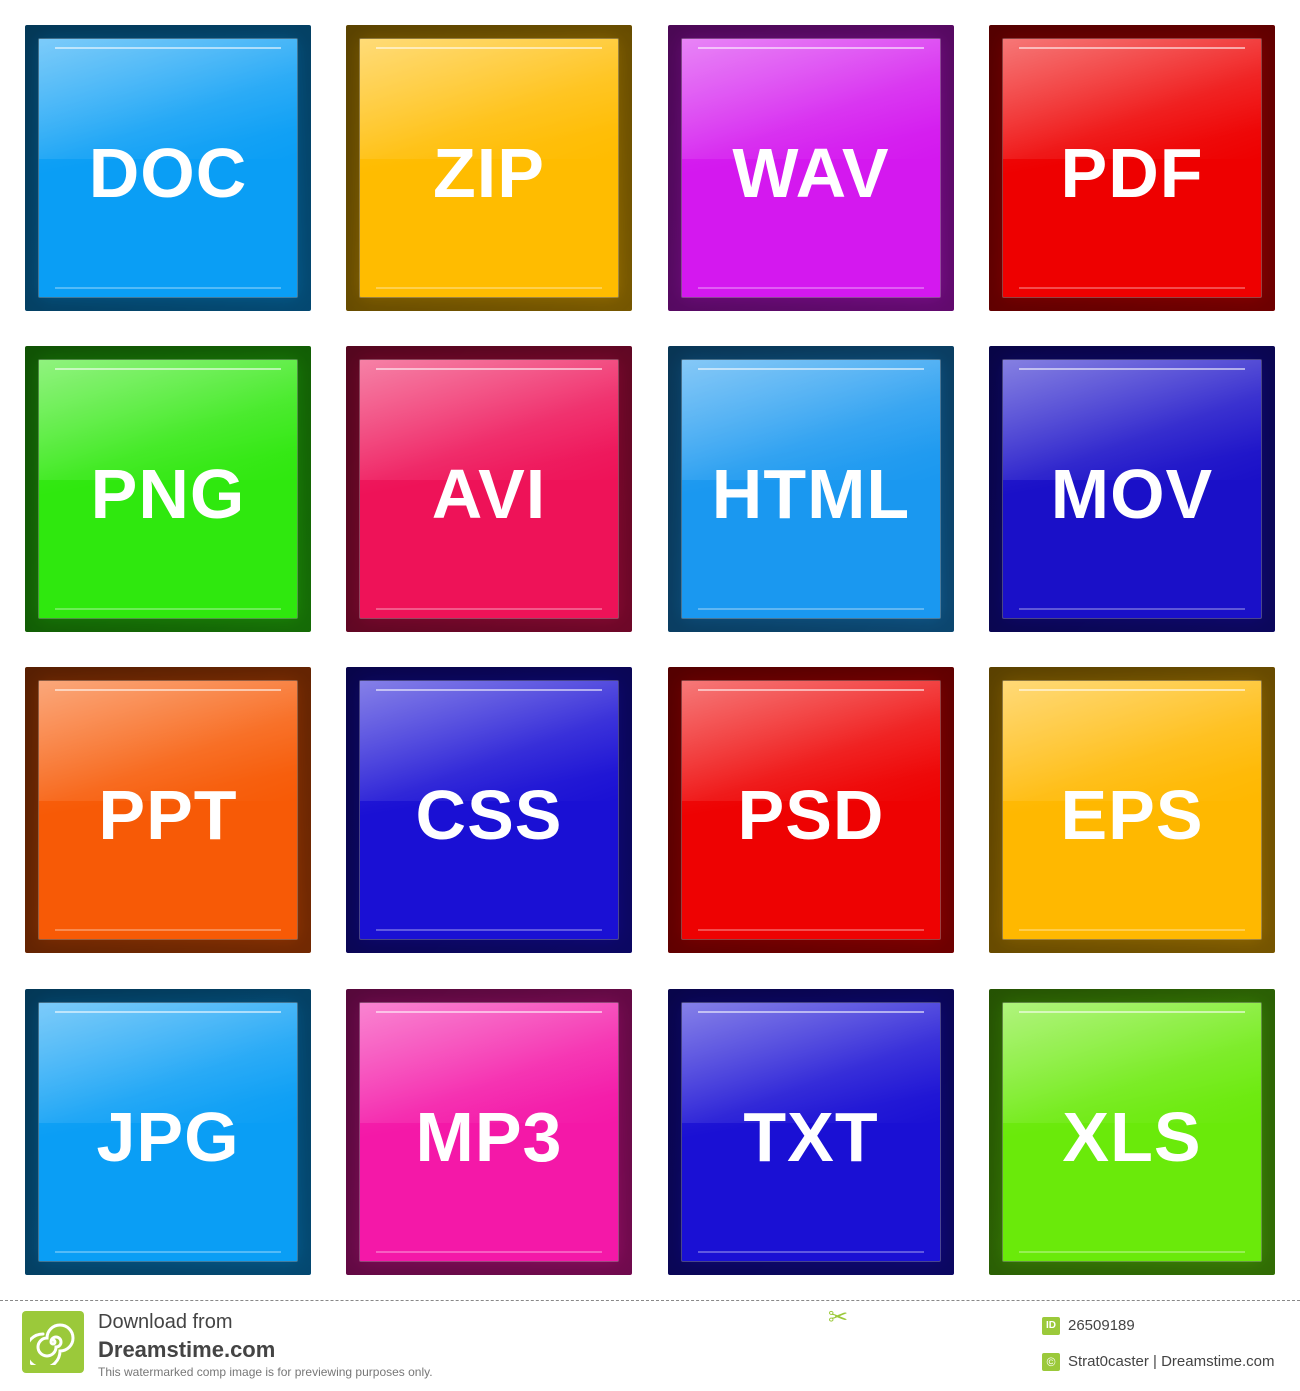 This screenshot has width=1300, height=1391. What do you see at coordinates (1051, 1326) in the screenshot?
I see `id-badge: ID` at bounding box center [1051, 1326].